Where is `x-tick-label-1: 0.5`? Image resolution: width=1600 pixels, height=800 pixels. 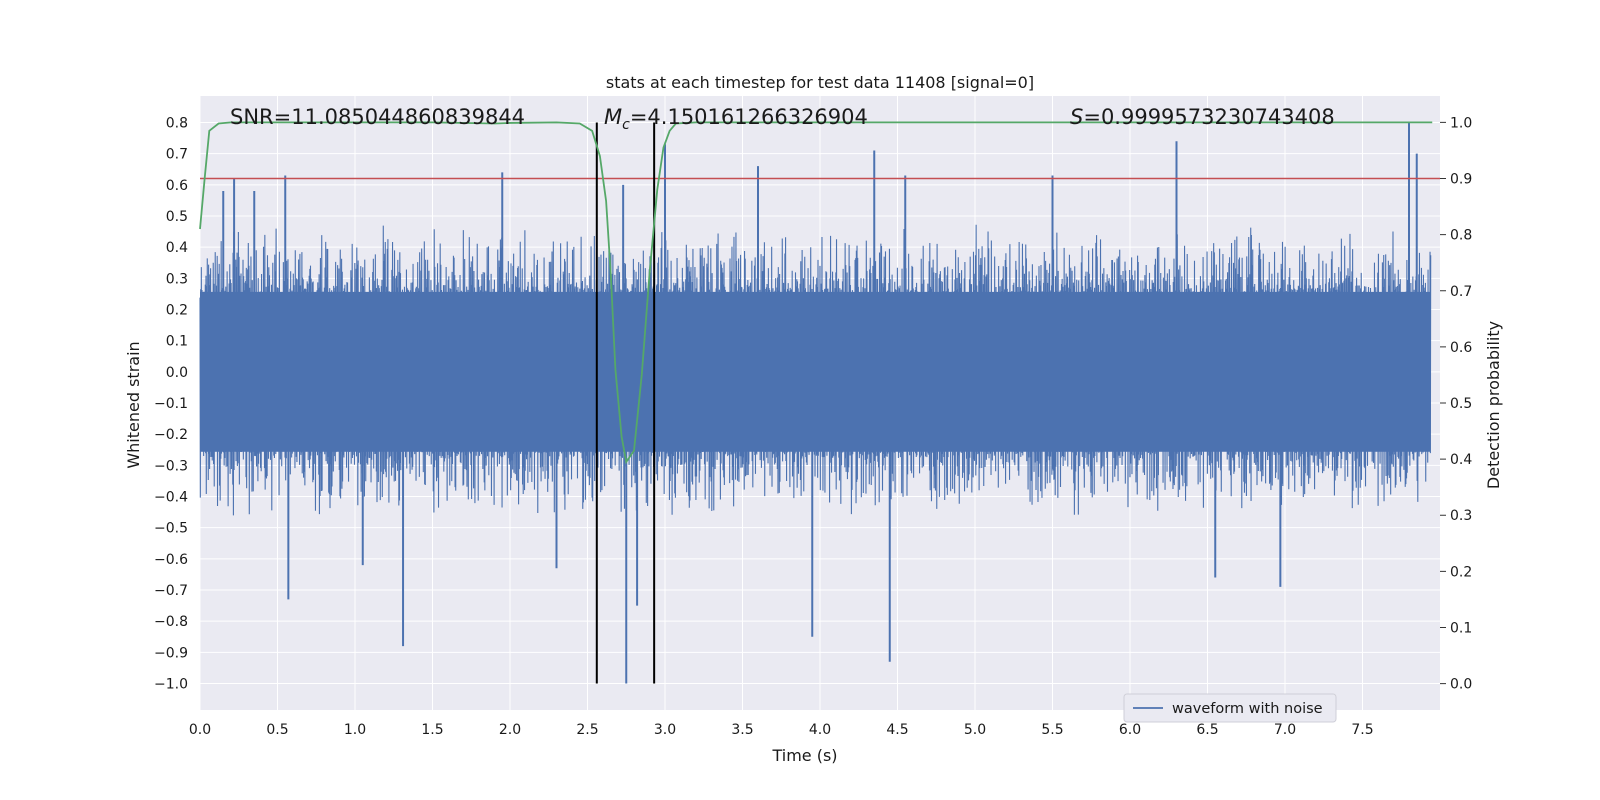 x-tick-label-1: 0.5 is located at coordinates (277, 730).